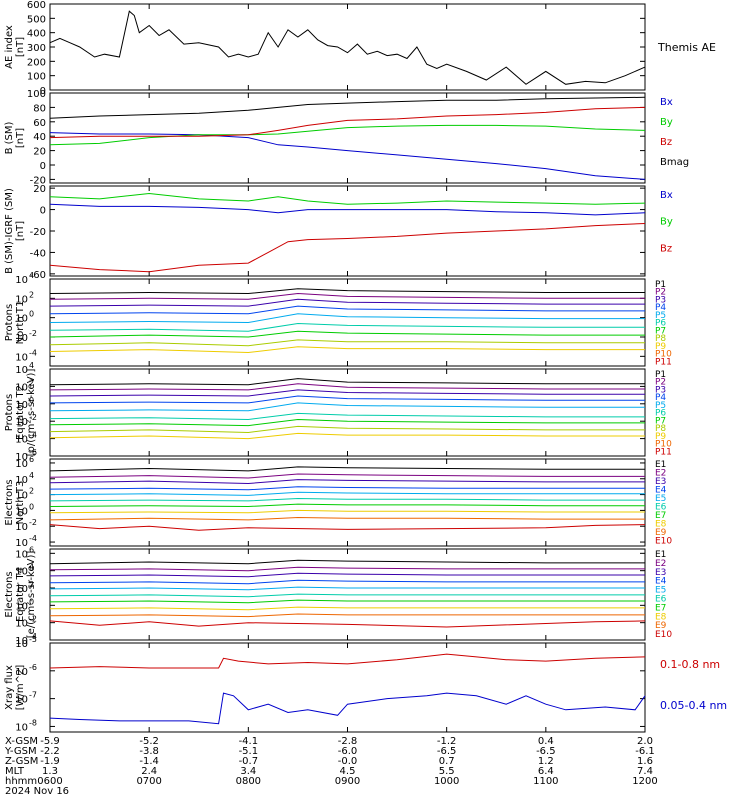 The height and width of the screenshot is (800, 750). What do you see at coordinates (20, 138) in the screenshot?
I see `y-axis-label: [nT]` at bounding box center [20, 138].